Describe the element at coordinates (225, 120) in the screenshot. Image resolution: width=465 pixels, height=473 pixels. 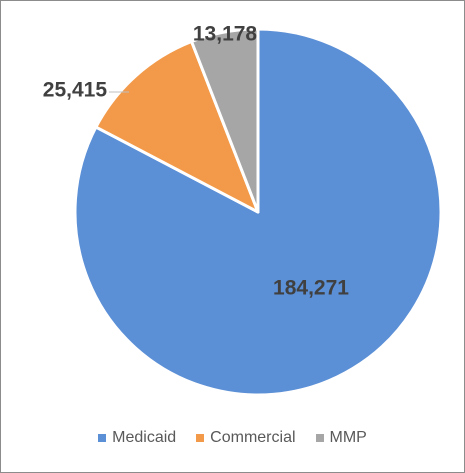
I see `pie-slice-mmp` at that location.